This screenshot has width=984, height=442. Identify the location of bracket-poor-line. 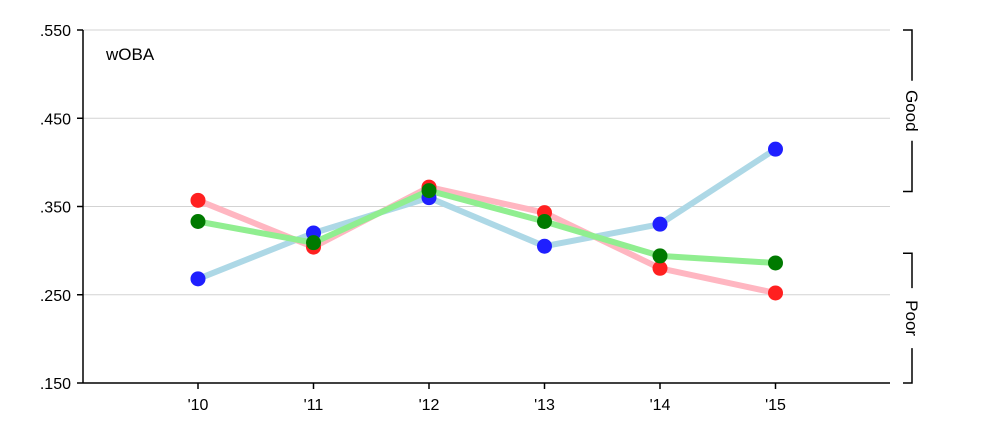
(908, 318).